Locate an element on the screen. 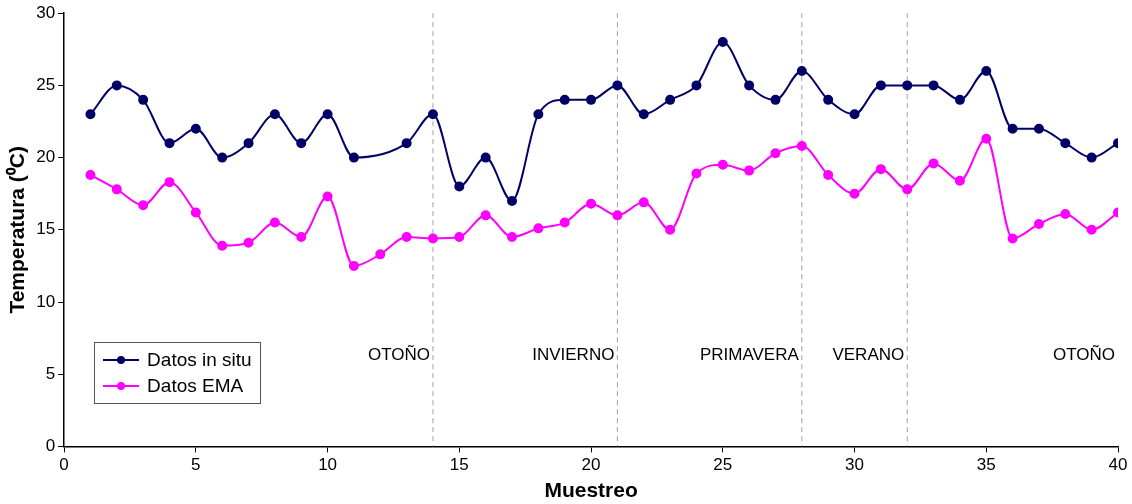 The width and height of the screenshot is (1132, 504). x-tick-label: 0 is located at coordinates (64, 465).